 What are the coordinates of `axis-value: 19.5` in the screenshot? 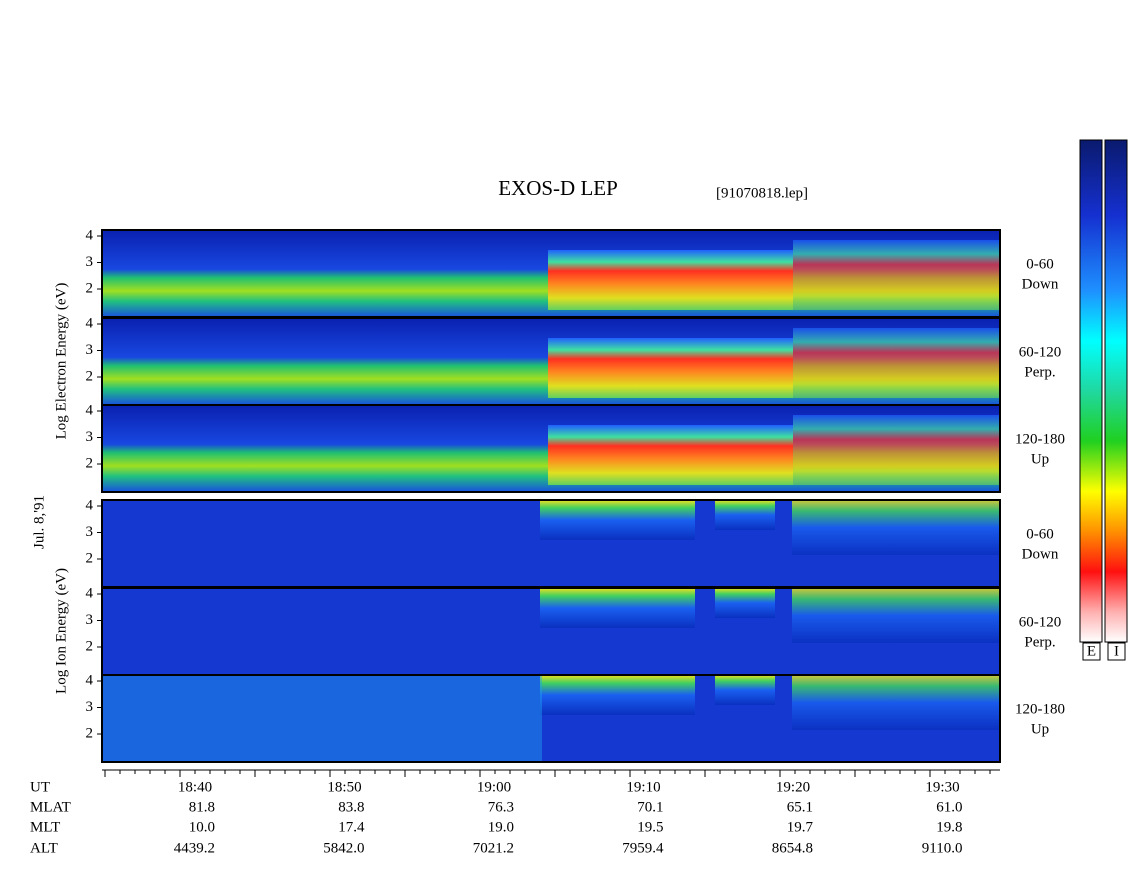 It's located at (650, 827).